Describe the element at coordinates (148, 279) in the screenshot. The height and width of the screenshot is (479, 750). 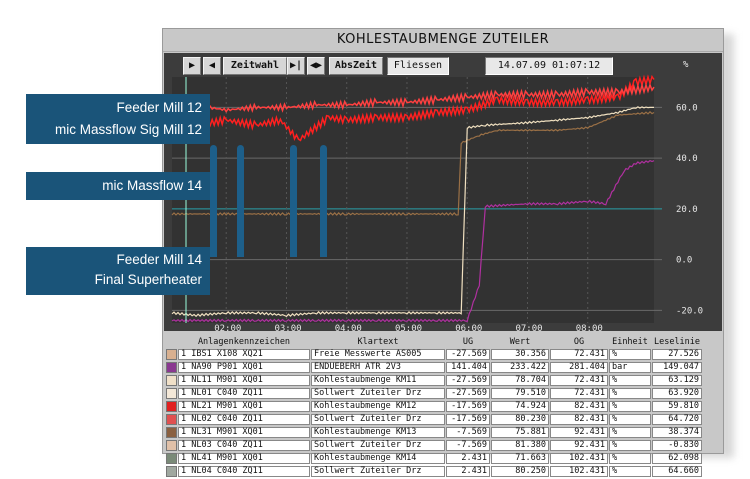
I see `callout-line: Final Superheater` at that location.